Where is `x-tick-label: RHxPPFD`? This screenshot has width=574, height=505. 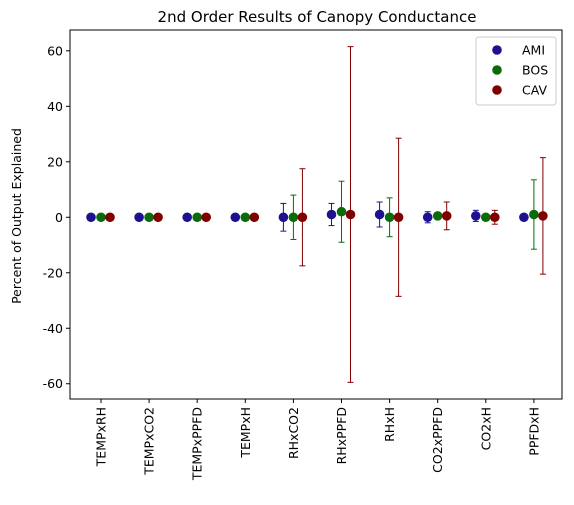 x-tick-label: RHxPPFD is located at coordinates (341, 435).